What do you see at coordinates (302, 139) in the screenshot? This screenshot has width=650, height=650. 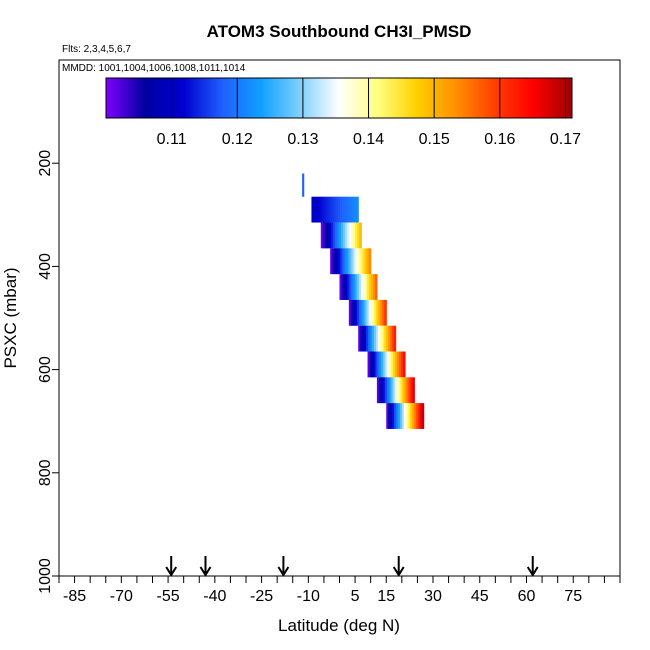 I see `colorbar-tick-label: 0.13` at bounding box center [302, 139].